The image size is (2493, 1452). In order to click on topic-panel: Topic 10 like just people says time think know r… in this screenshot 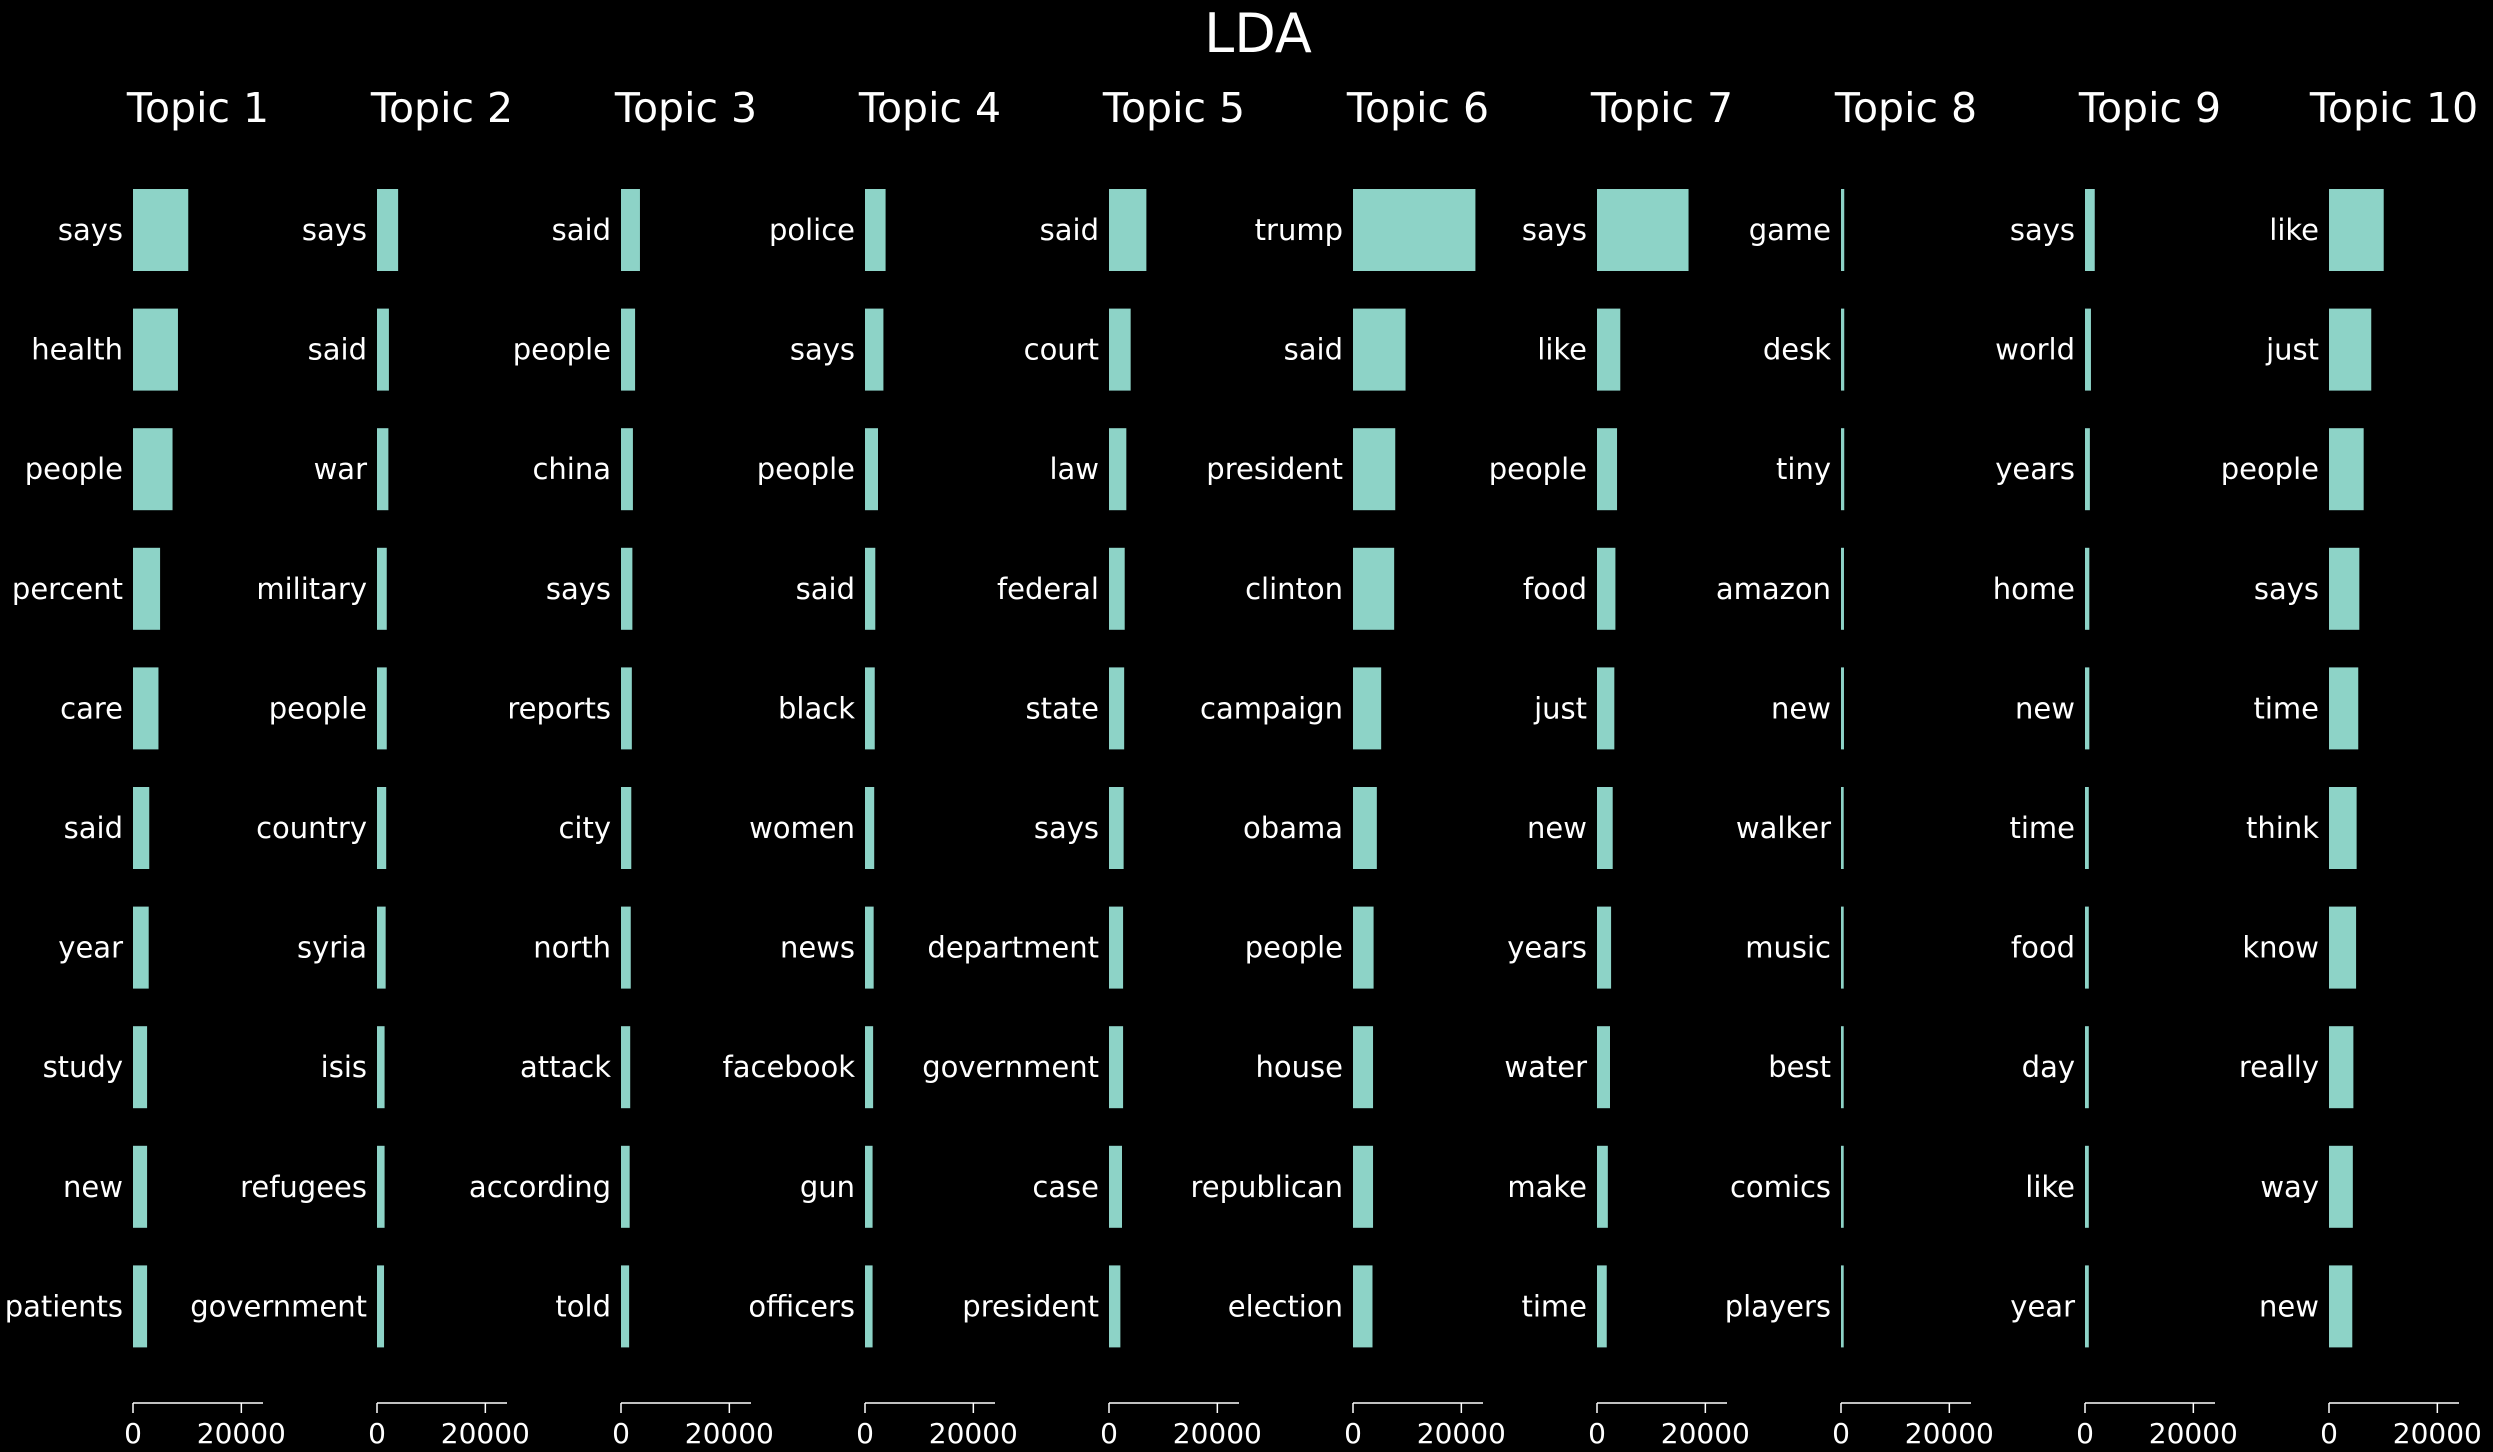, I will do `click(2351, 767)`.